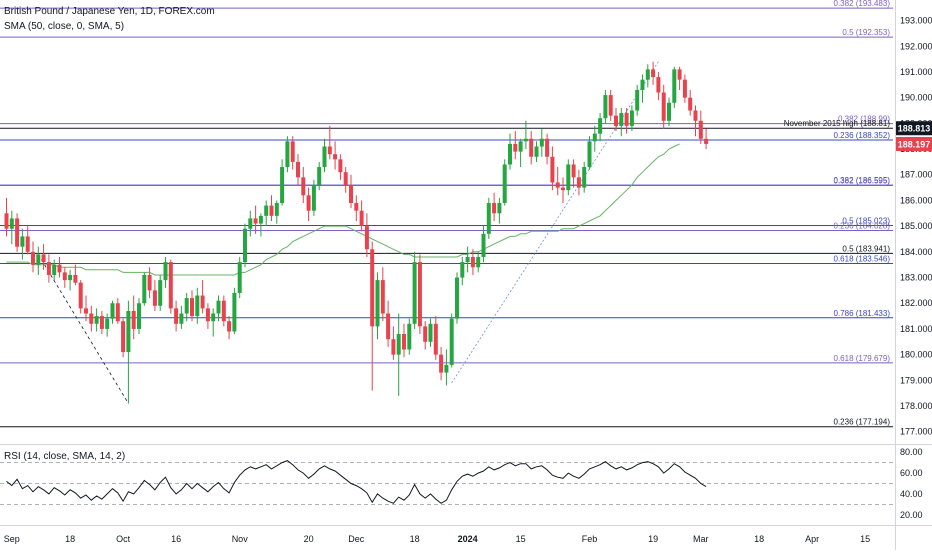 Image resolution: width=932 pixels, height=555 pixels. Describe the element at coordinates (862, 226) in the screenshot. I see `level-label-8: 0.236 (184.828)` at that location.